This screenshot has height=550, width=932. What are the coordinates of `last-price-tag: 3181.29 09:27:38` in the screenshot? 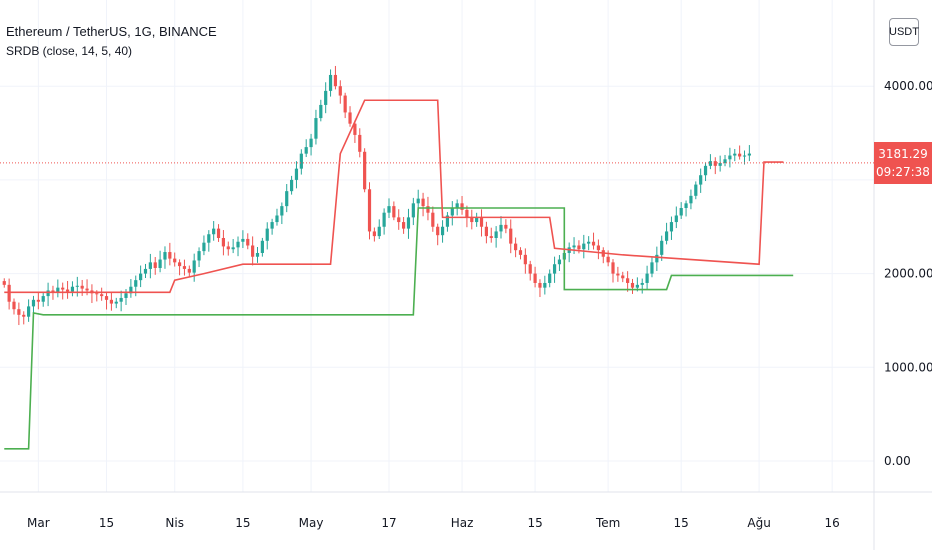 It's located at (903, 163).